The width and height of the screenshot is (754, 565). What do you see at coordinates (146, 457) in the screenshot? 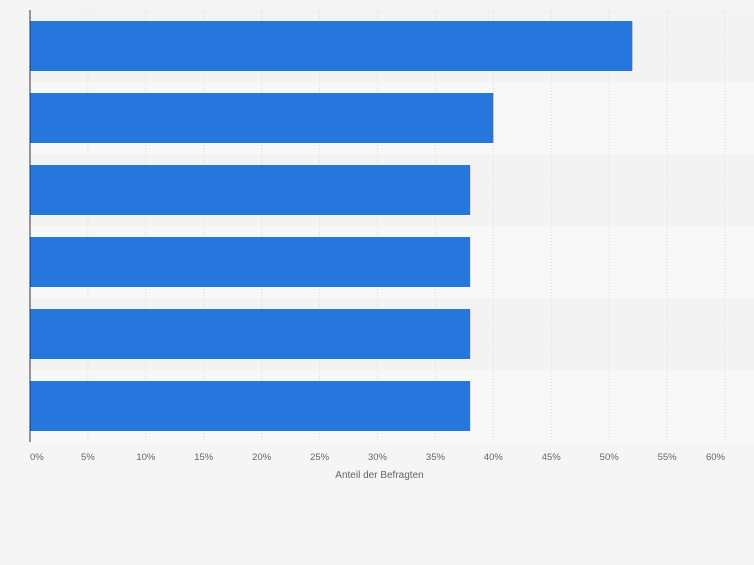
I see `x-tick-label: 10%` at bounding box center [146, 457].